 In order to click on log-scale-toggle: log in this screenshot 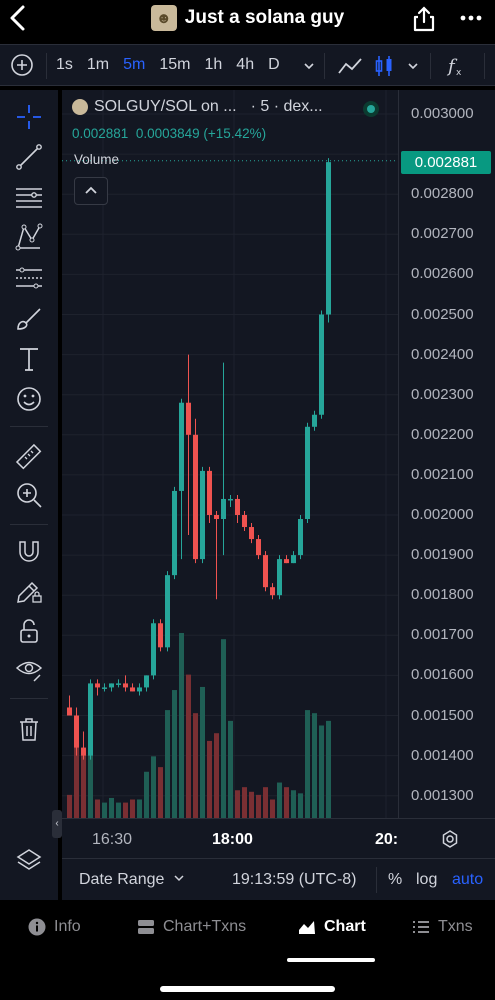, I will do `click(427, 879)`.